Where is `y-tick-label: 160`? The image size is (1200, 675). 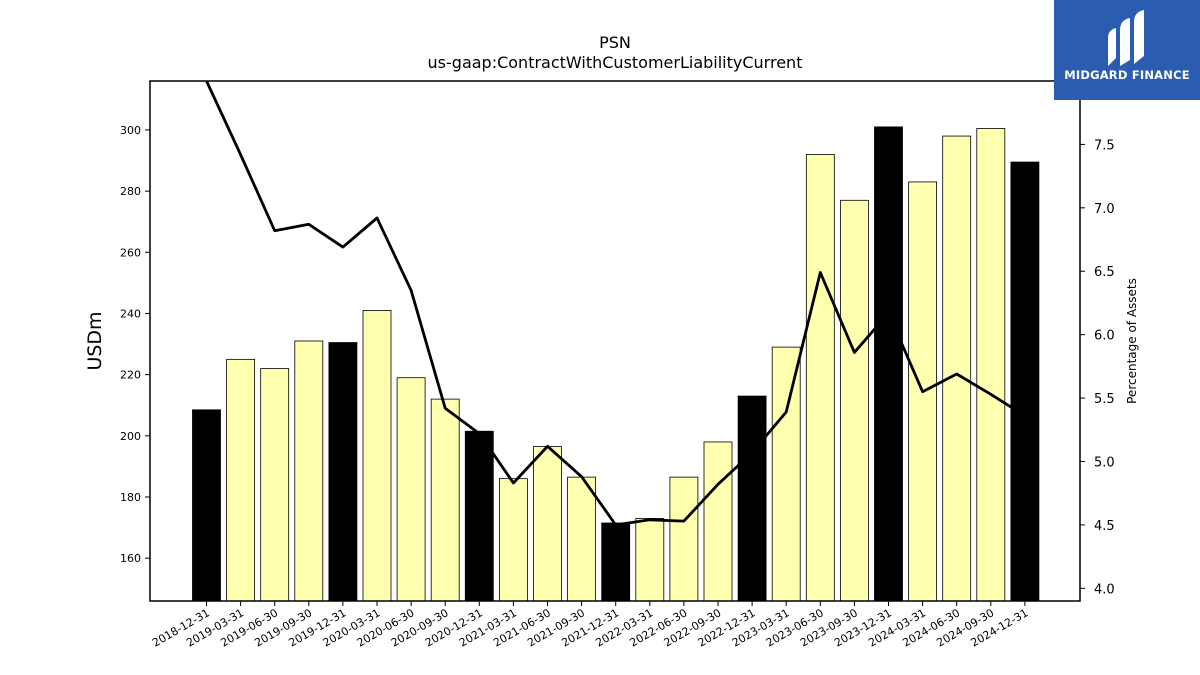
y-tick-label: 160 is located at coordinates (130, 558).